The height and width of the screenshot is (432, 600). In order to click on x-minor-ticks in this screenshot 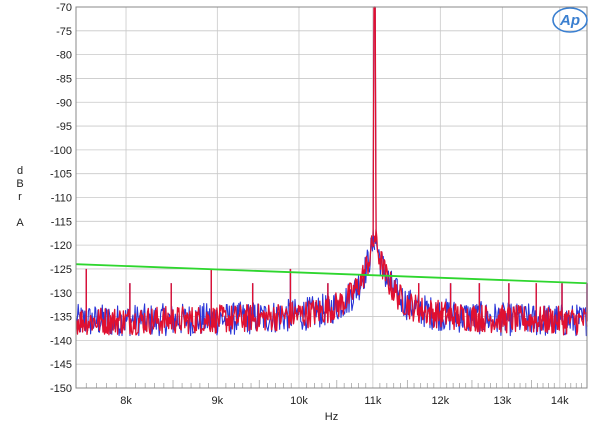, I will do `click(336, 384)`.